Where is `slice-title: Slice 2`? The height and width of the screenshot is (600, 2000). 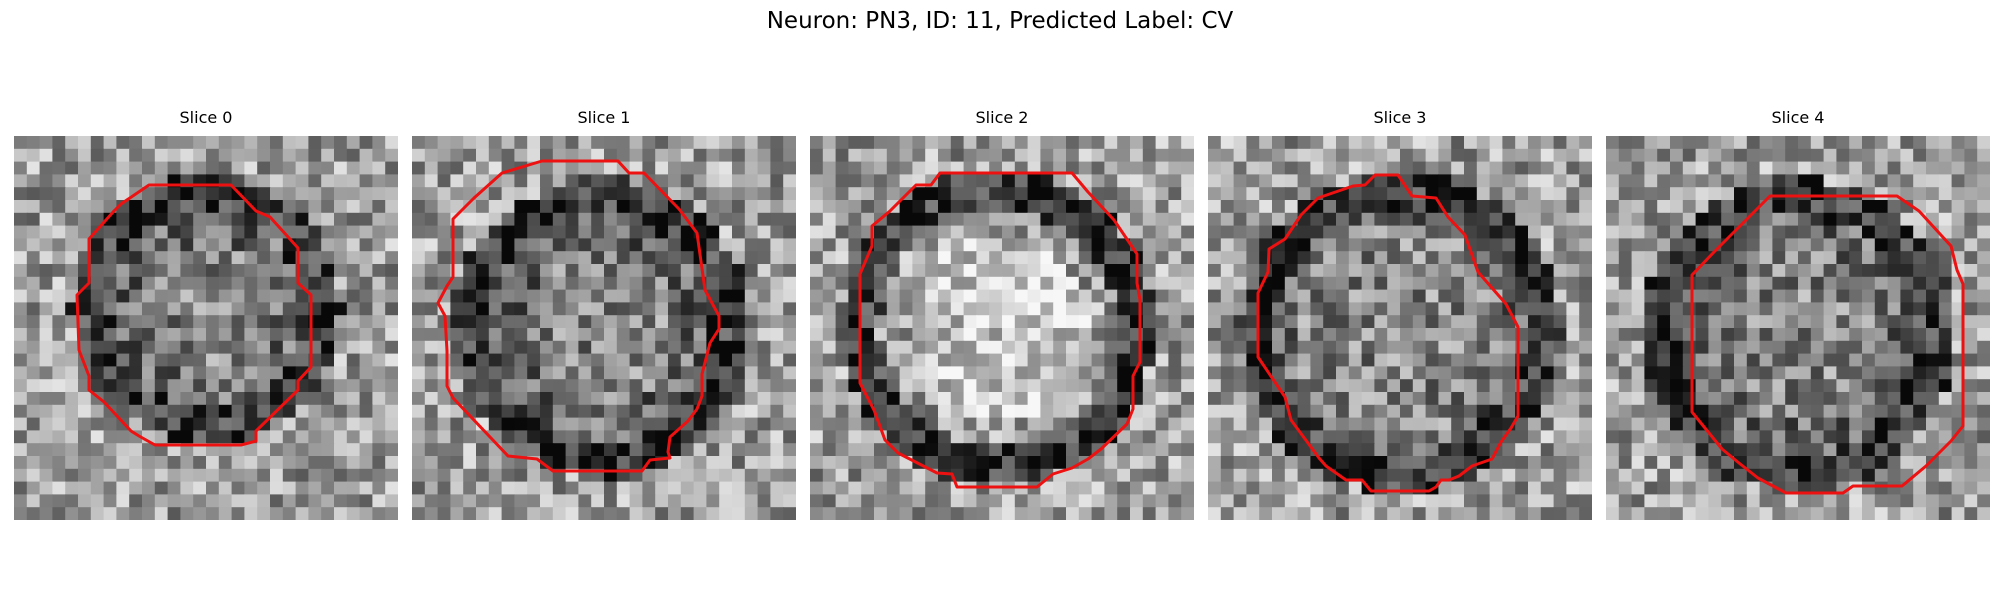 slice-title: Slice 2 is located at coordinates (1002, 117).